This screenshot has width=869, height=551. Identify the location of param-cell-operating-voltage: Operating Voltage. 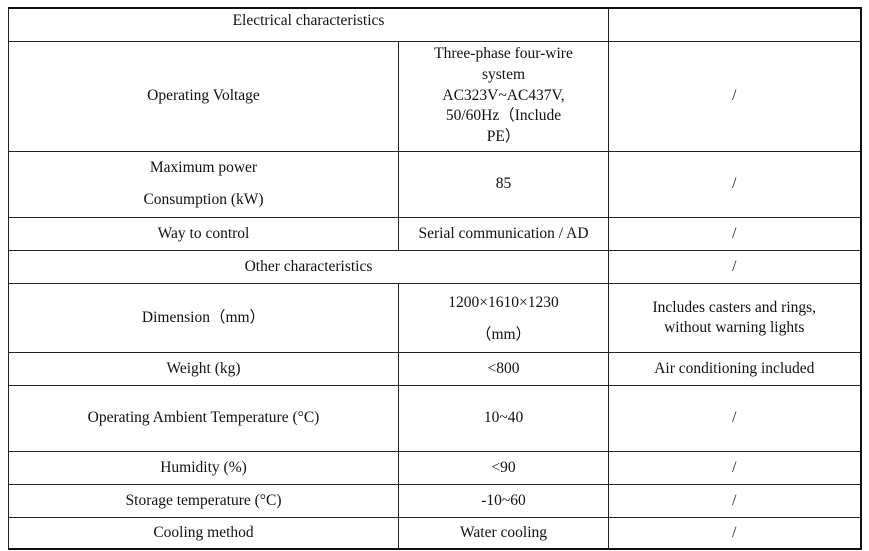
(203, 96).